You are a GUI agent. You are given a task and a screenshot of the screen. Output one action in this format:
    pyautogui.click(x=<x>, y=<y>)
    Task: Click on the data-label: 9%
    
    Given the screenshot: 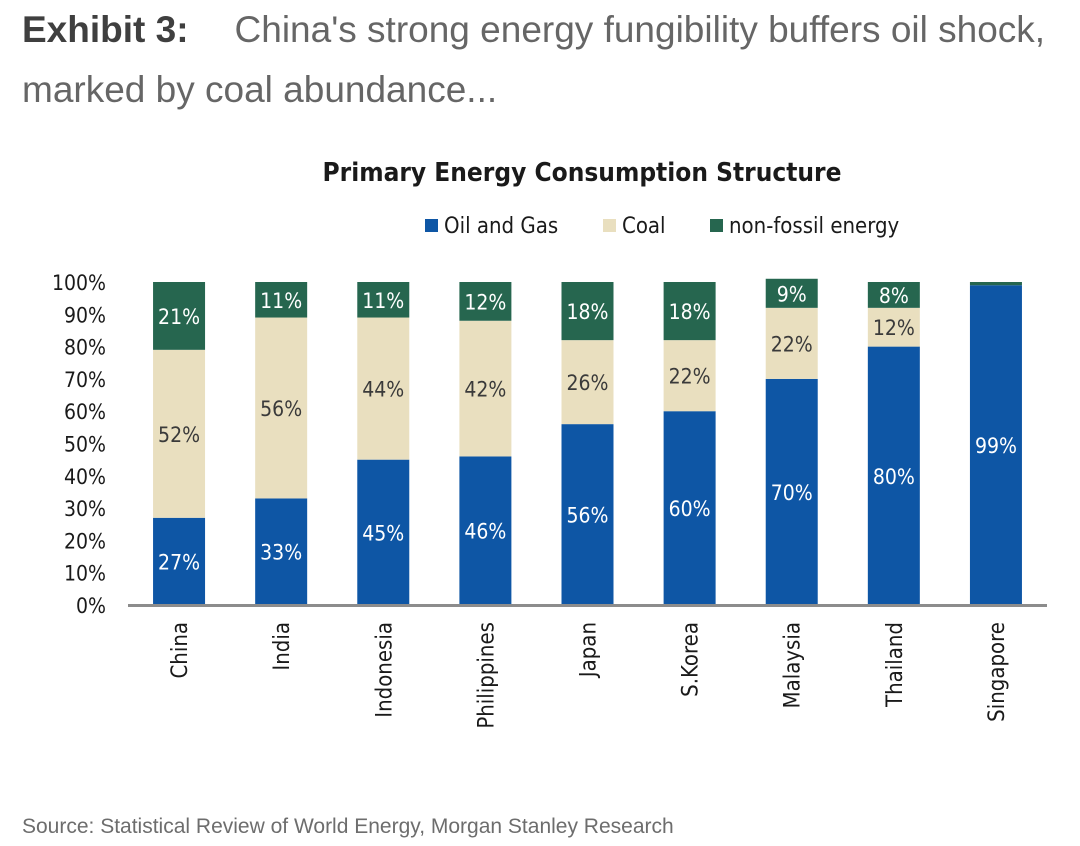 What is the action you would take?
    pyautogui.click(x=792, y=294)
    